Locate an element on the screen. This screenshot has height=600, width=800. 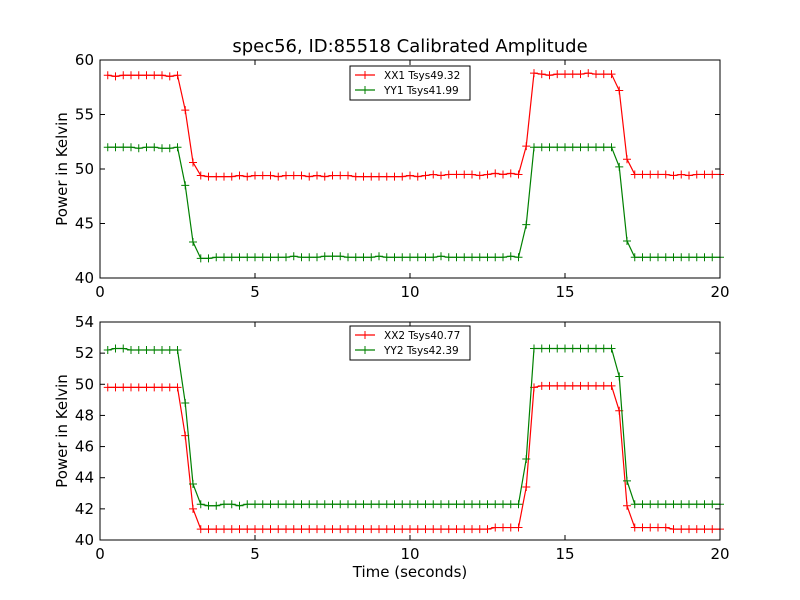
y-tick-label: 50 is located at coordinates (84, 384).